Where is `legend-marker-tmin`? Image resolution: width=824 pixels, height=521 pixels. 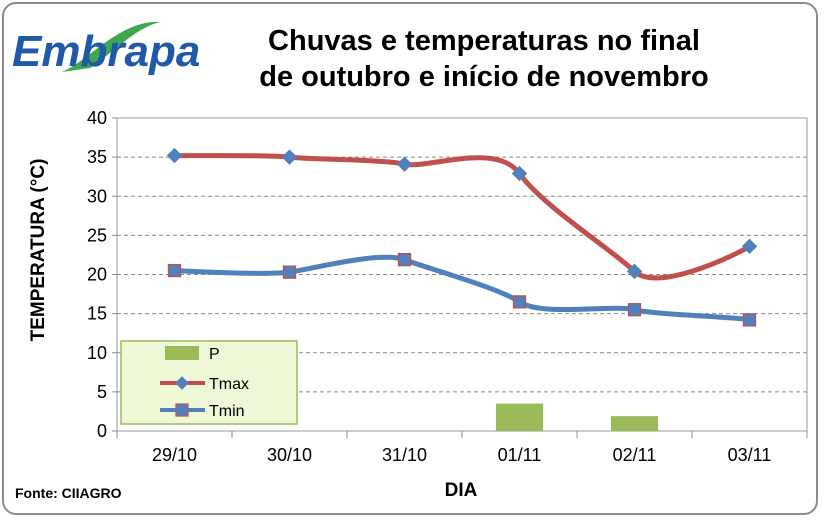 legend-marker-tmin is located at coordinates (182, 410).